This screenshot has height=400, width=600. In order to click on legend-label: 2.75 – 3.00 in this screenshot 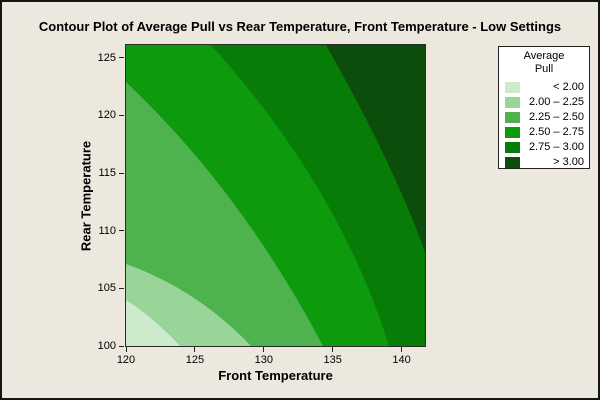, I will do `click(556, 147)`.